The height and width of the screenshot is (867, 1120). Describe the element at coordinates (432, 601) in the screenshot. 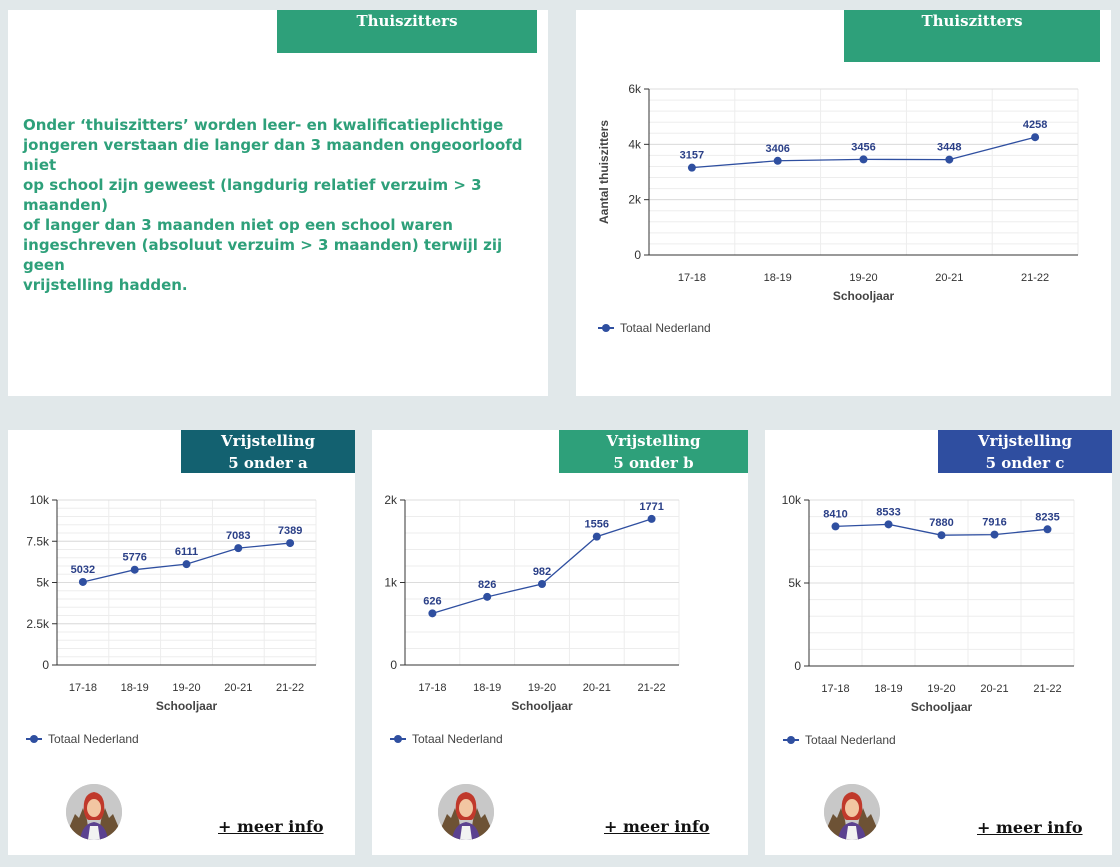

I see `data-label: 626` at that location.